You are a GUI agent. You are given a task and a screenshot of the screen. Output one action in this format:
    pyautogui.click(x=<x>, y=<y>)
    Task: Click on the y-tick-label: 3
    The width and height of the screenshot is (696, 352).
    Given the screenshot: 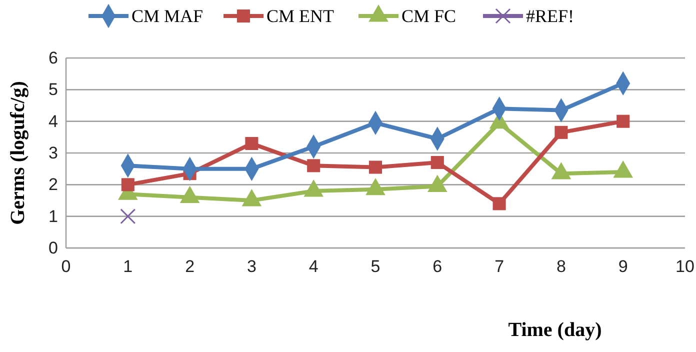 What is the action you would take?
    pyautogui.click(x=53, y=152)
    